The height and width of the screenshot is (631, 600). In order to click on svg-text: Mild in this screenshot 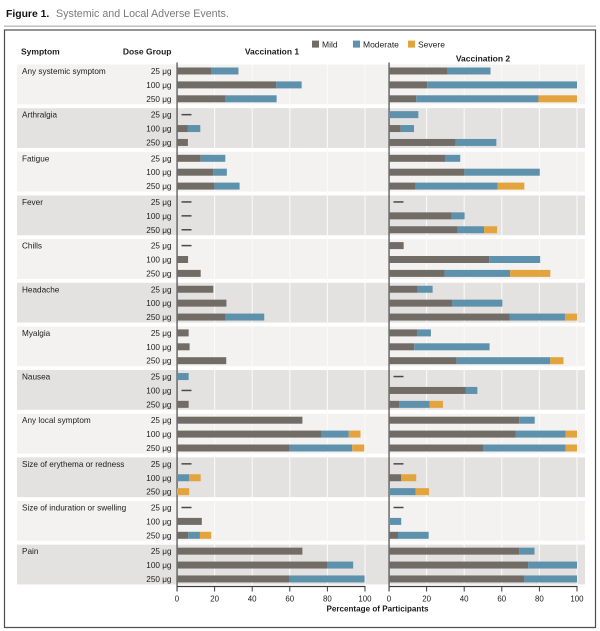, I will do `click(330, 45)`.